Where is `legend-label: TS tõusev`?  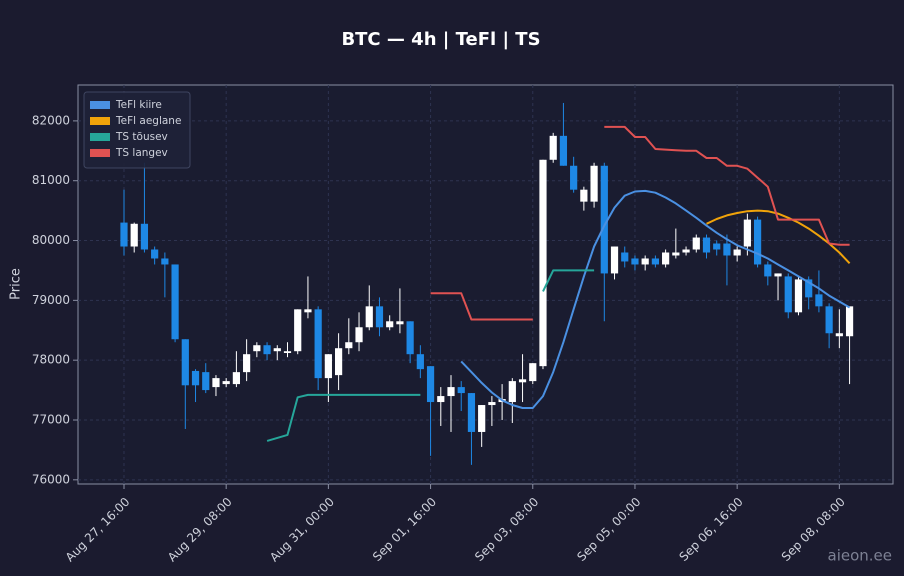
legend-label: TS tõusev is located at coordinates (141, 137).